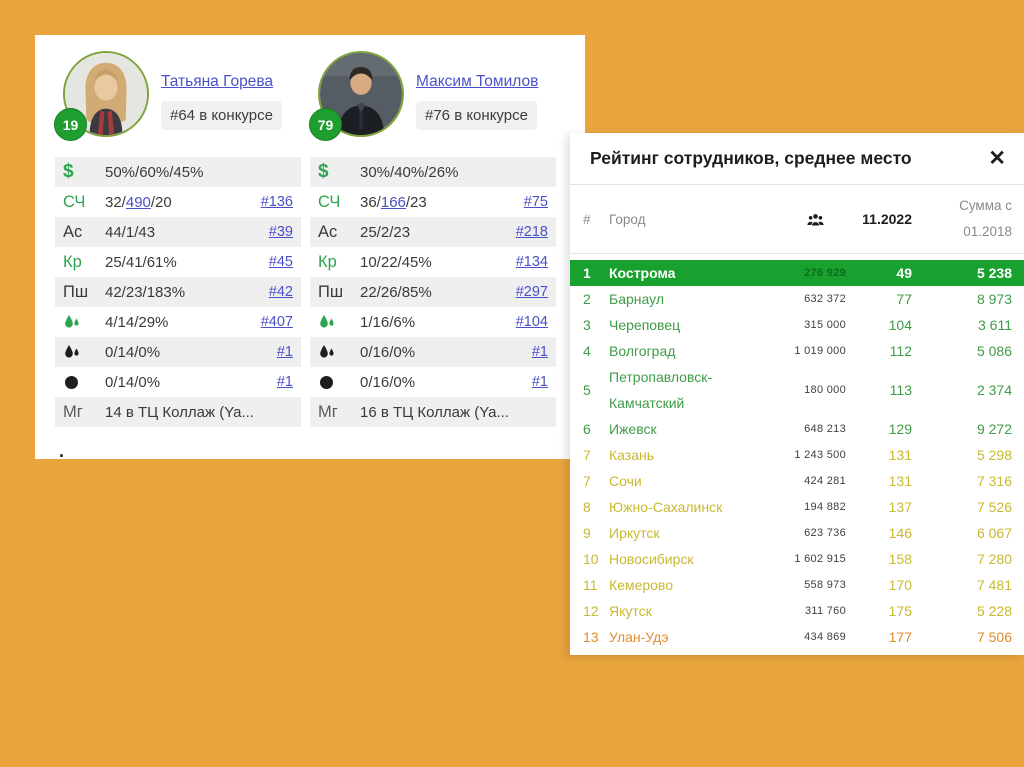 The image size is (1024, 767). What do you see at coordinates (900, 559) in the screenshot?
I see `row-rank: 158` at bounding box center [900, 559].